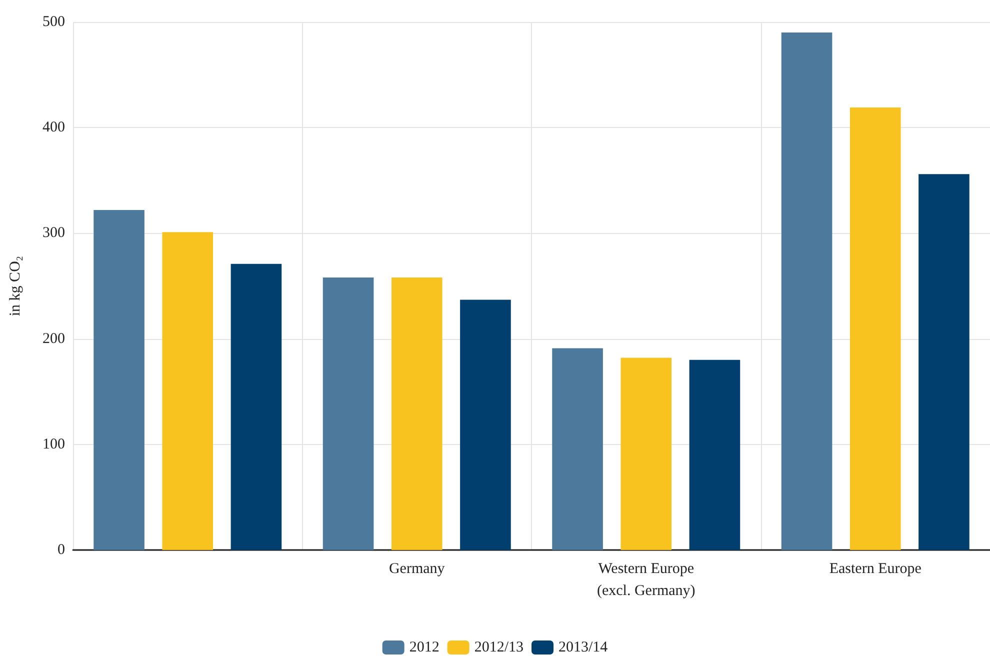 The height and width of the screenshot is (664, 990). Describe the element at coordinates (61, 550) in the screenshot. I see `y-tick-label: 0` at that location.